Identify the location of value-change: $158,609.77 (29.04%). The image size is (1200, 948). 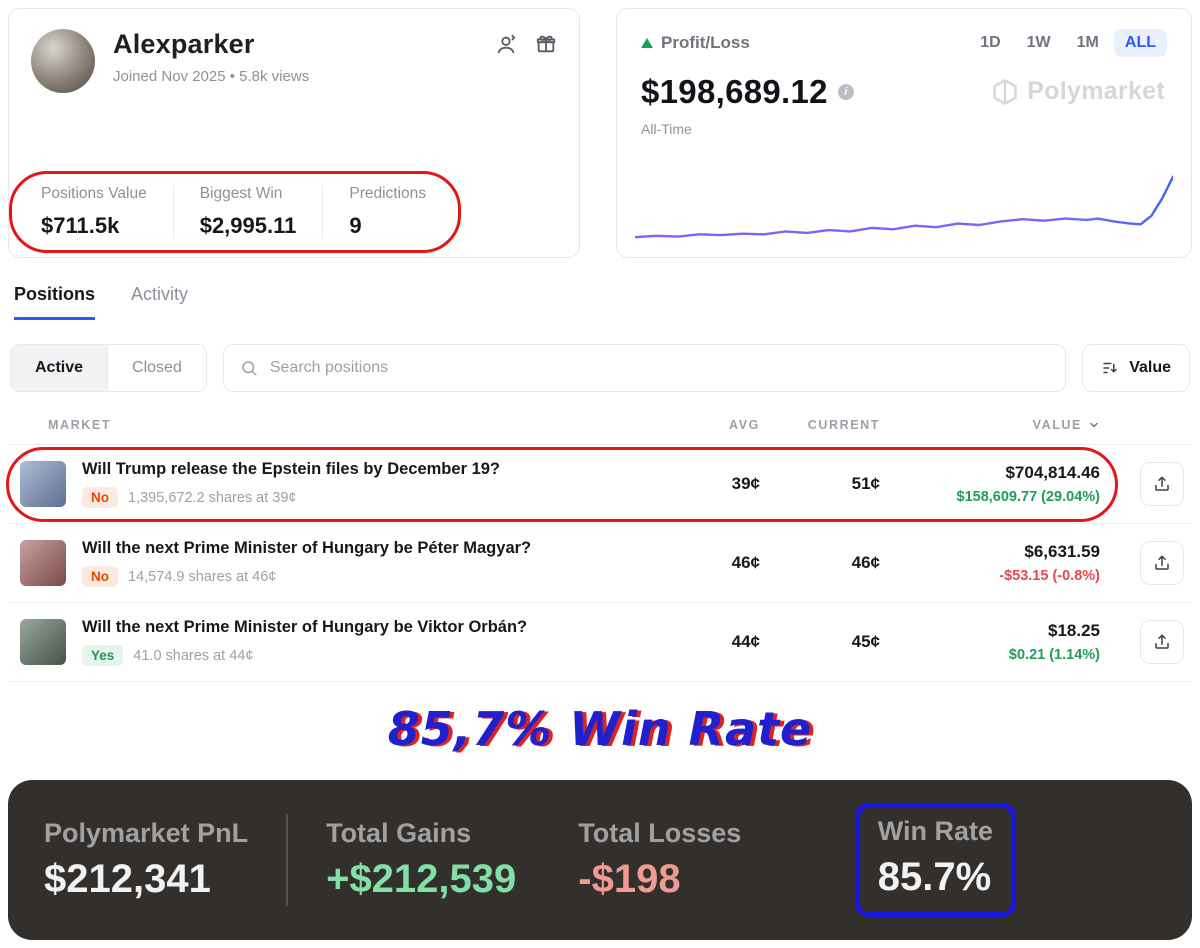
(1028, 497).